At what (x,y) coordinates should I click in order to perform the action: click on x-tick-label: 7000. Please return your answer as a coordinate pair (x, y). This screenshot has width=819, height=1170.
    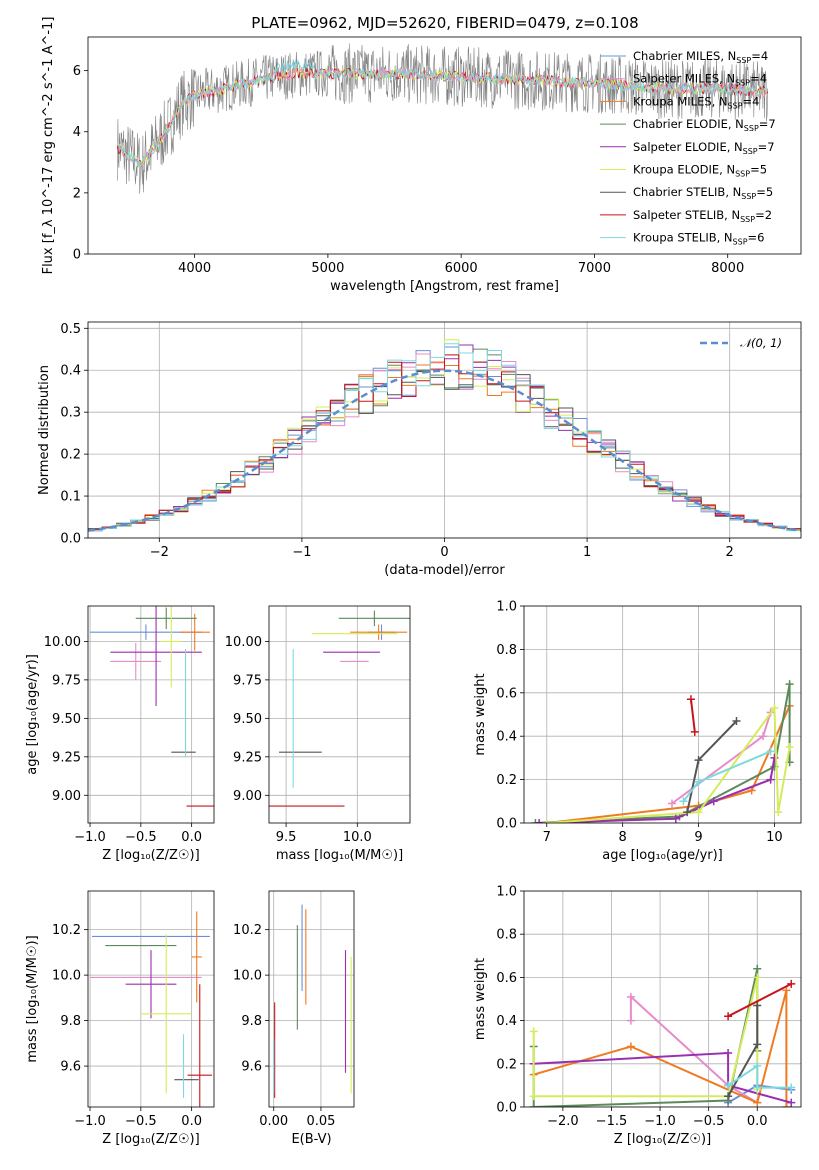
    Looking at the image, I should click on (594, 268).